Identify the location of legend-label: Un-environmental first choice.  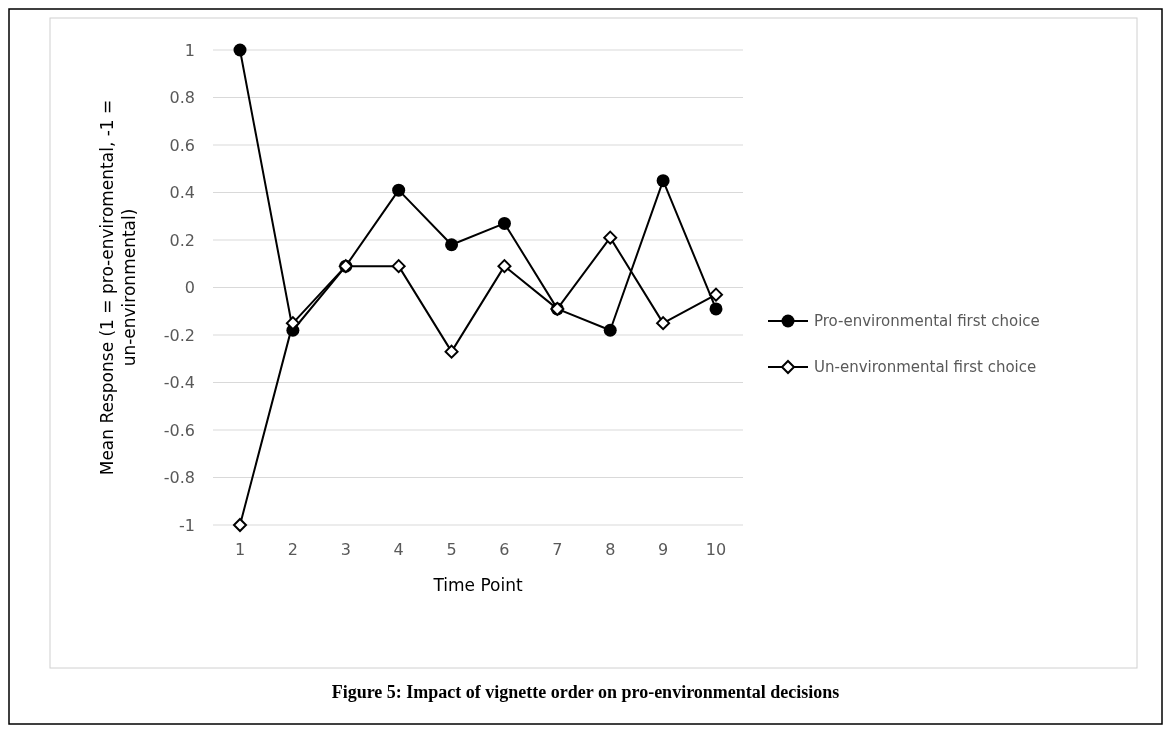
(925, 367).